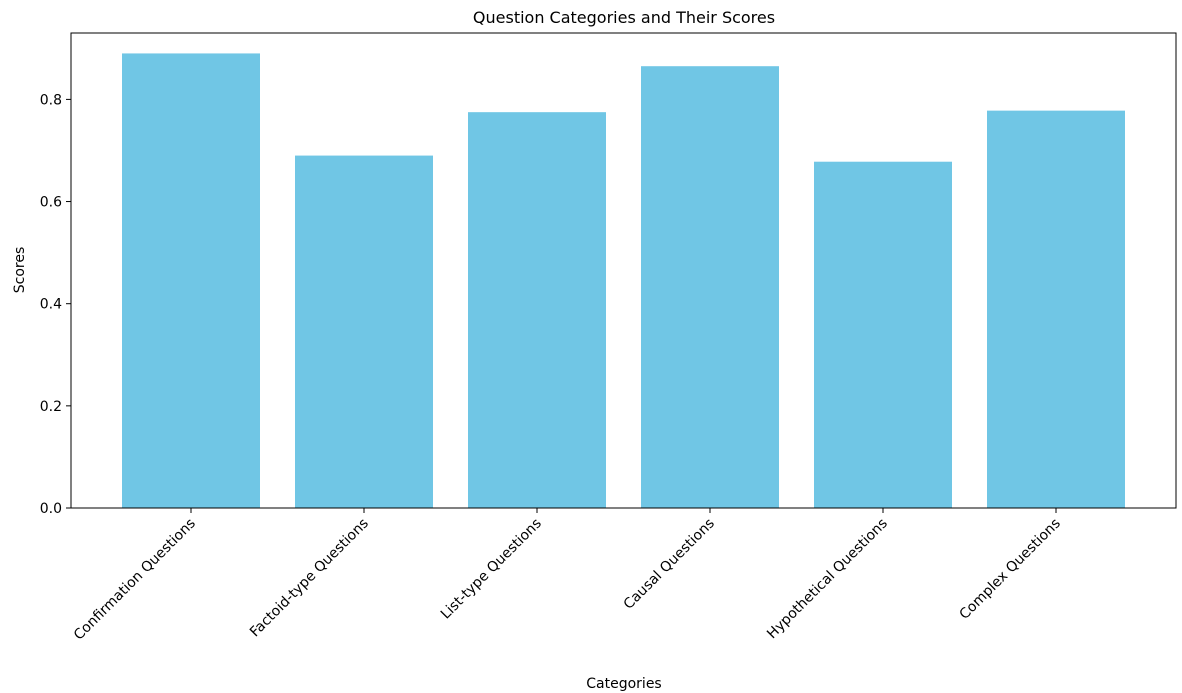 The width and height of the screenshot is (1182, 693). Describe the element at coordinates (20, 270) in the screenshot. I see `y-axis-label: Scores` at that location.